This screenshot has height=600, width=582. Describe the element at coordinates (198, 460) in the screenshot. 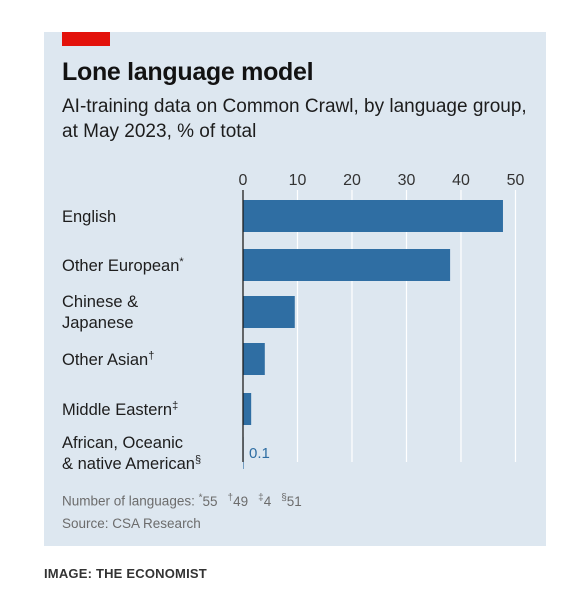

I see `category-footnote-mark: §` at that location.